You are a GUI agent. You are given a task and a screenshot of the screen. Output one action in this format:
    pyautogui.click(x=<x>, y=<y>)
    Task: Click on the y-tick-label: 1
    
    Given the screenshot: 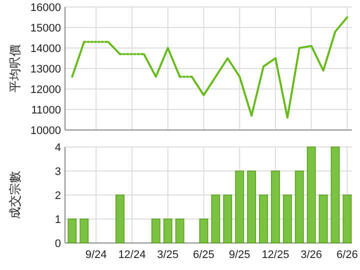 What is the action you would take?
    pyautogui.click(x=57, y=220)
    